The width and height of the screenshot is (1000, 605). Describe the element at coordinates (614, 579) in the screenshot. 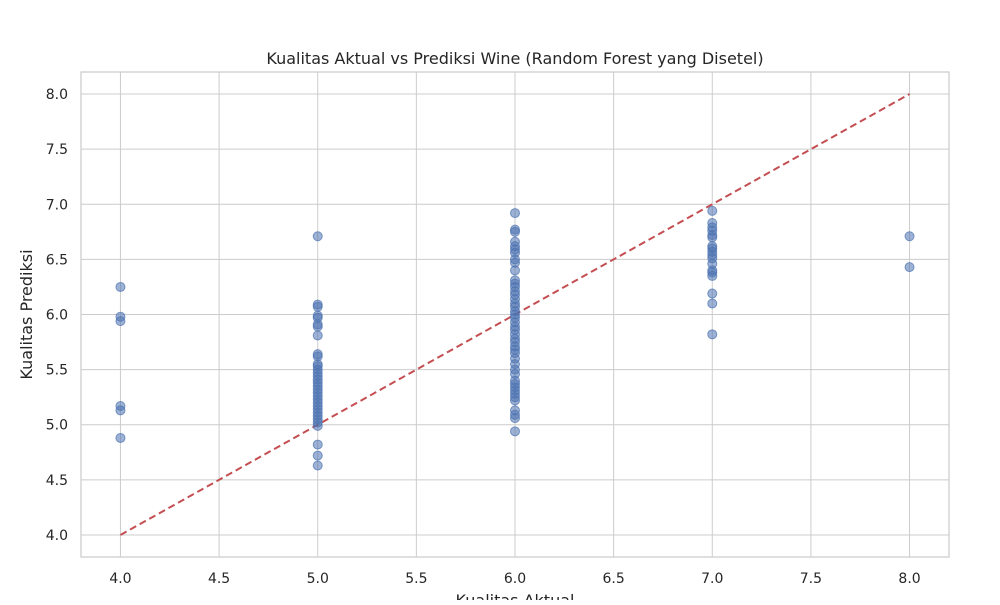

I see `x-tick-label: 6.5` at that location.